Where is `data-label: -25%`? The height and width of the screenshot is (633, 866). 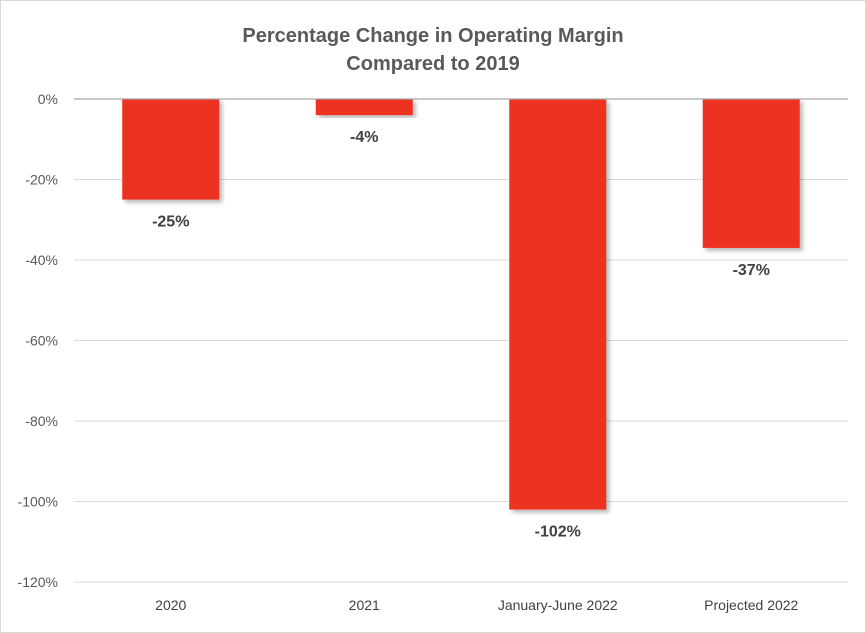 data-label: -25% is located at coordinates (170, 222).